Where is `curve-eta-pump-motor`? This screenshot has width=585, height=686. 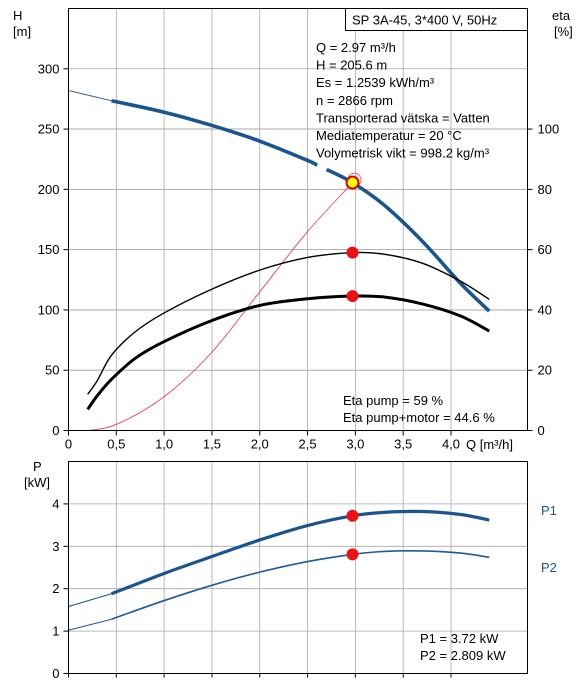
curve-eta-pump-motor is located at coordinates (288, 352).